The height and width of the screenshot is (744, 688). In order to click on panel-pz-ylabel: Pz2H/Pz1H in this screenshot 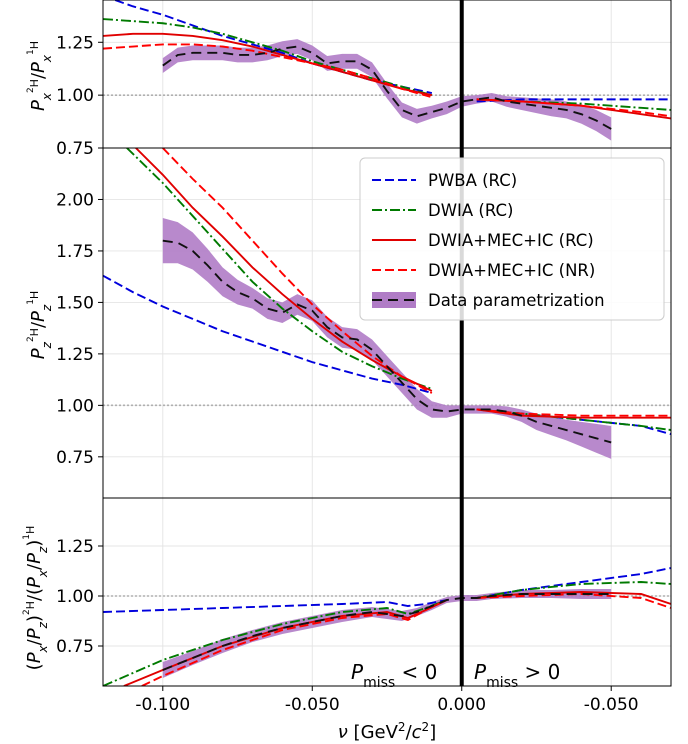, I will do `click(40, 325)`.